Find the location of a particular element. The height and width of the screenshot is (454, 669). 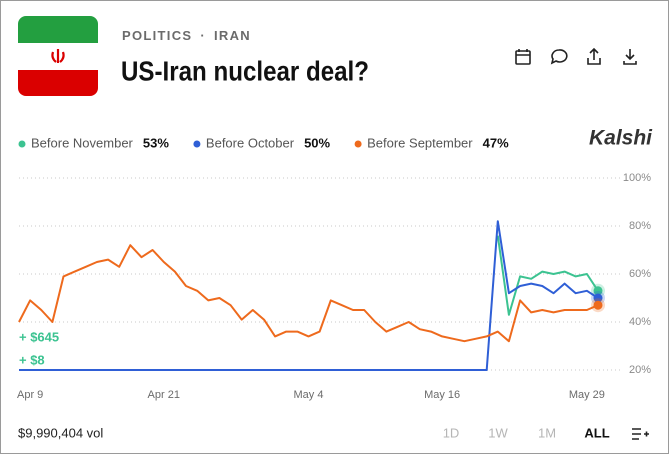

legend-label: Before November is located at coordinates (82, 142).